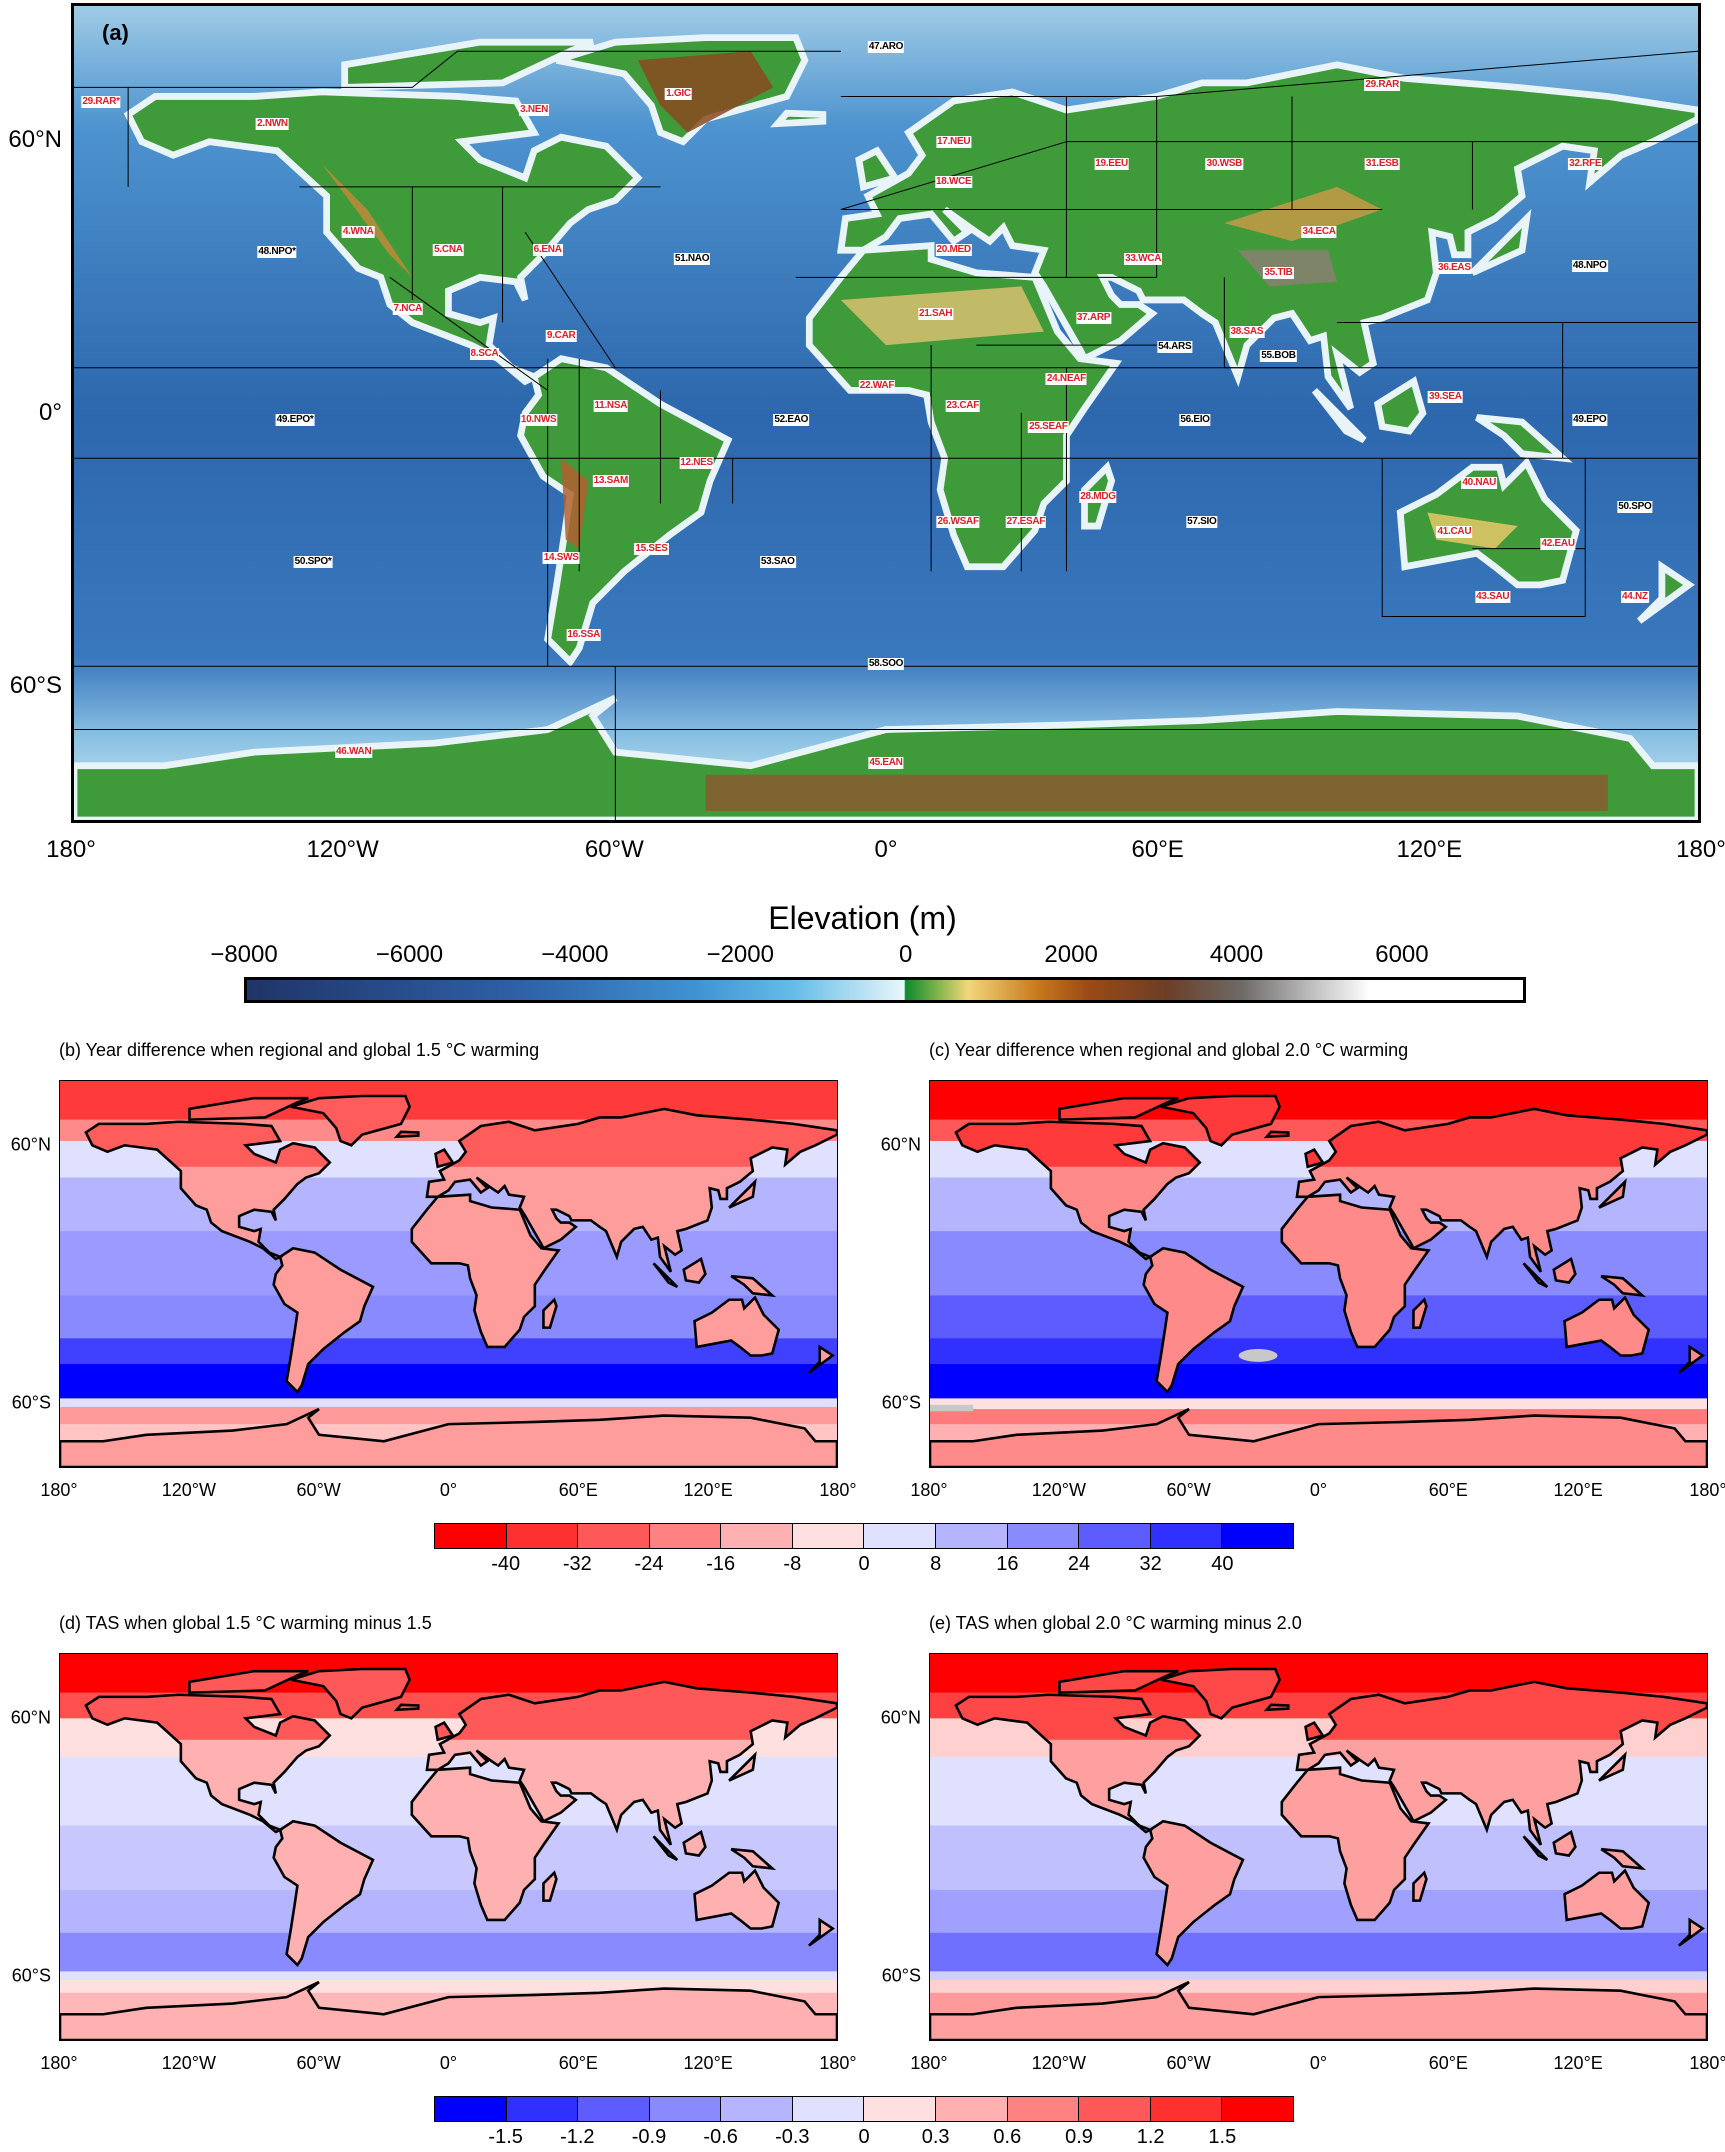 The width and height of the screenshot is (1725, 2152). What do you see at coordinates (886, 763) in the screenshot?
I see `region-label: 45.EAN` at bounding box center [886, 763].